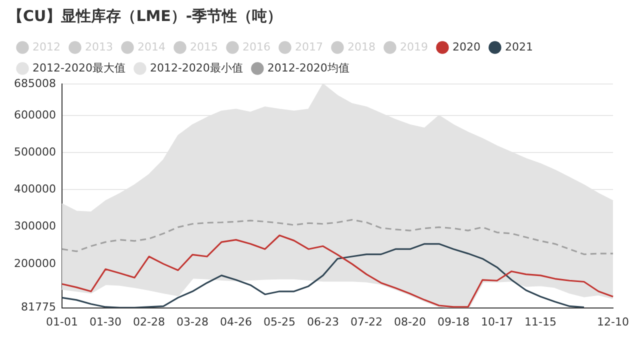  I want to click on legend-label: 2012-2020最大值, so click(79, 67).